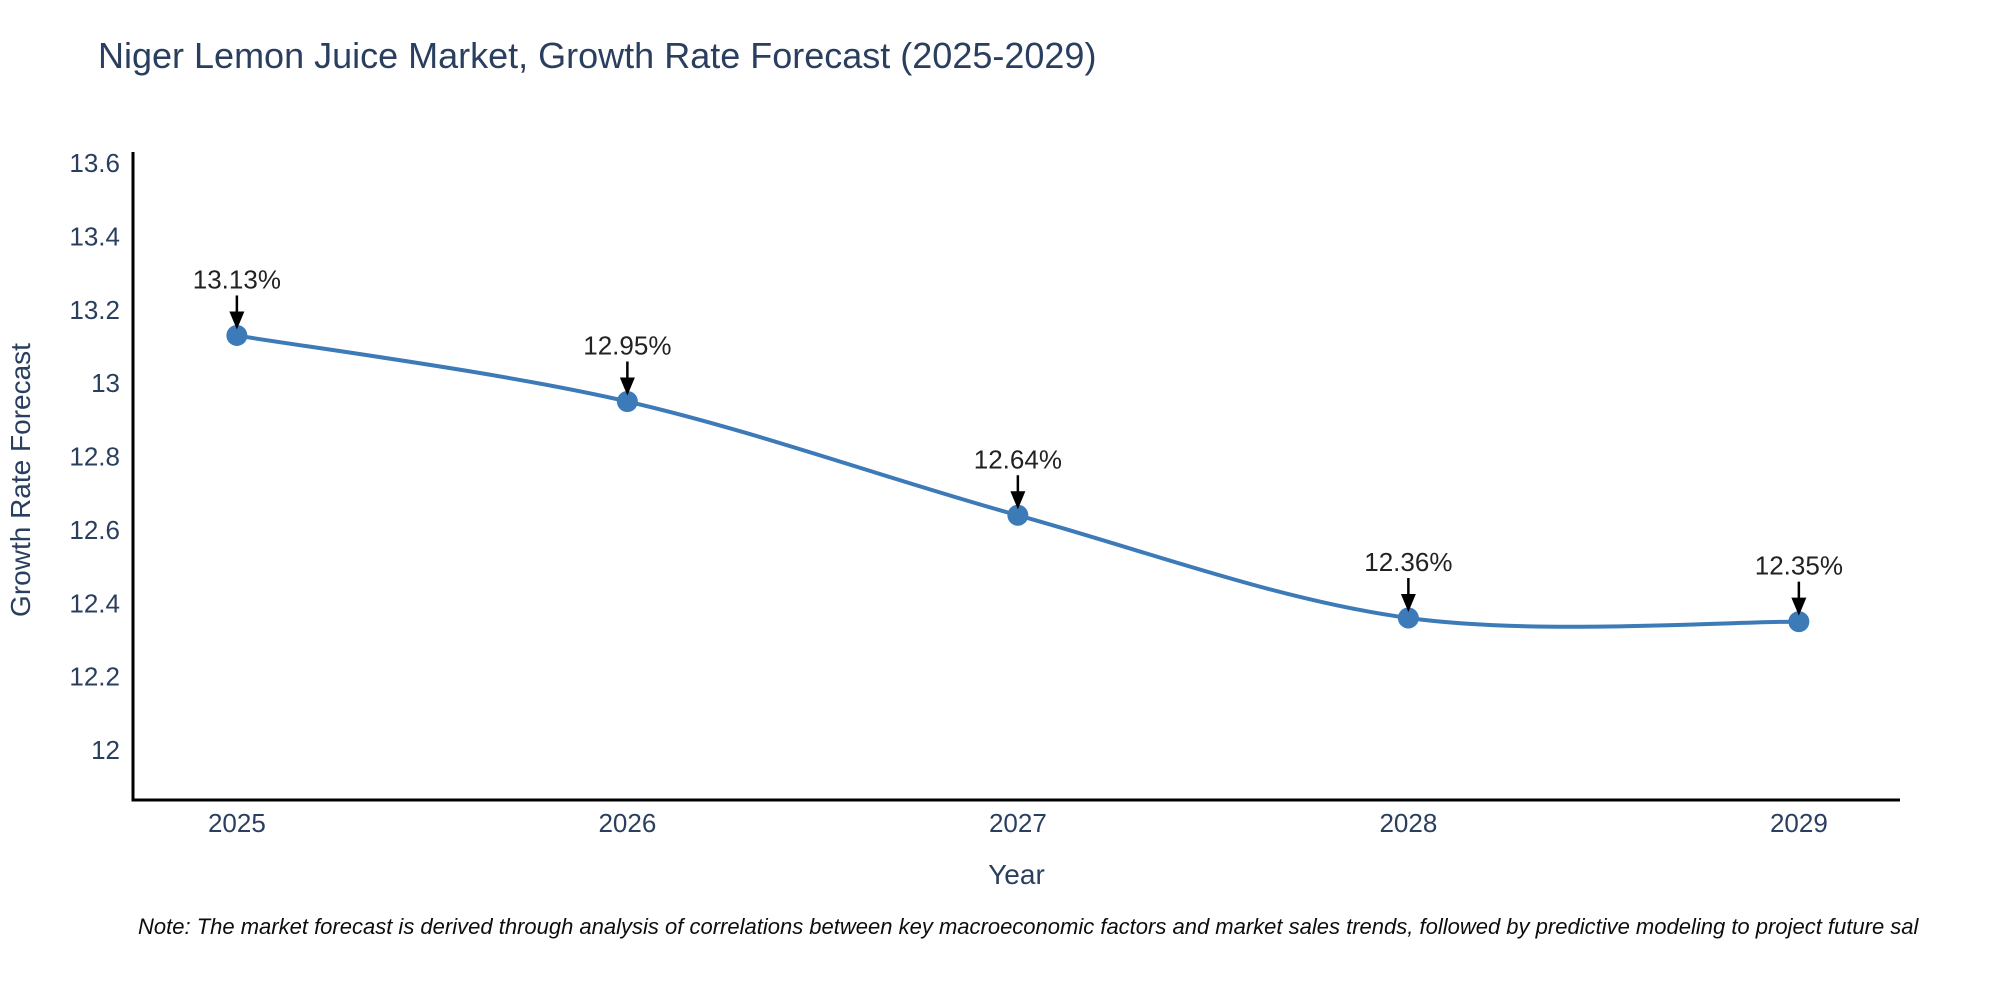 Image resolution: width=2000 pixels, height=1000 pixels. Describe the element at coordinates (105, 750) in the screenshot. I see `y-tick-label: 12` at that location.